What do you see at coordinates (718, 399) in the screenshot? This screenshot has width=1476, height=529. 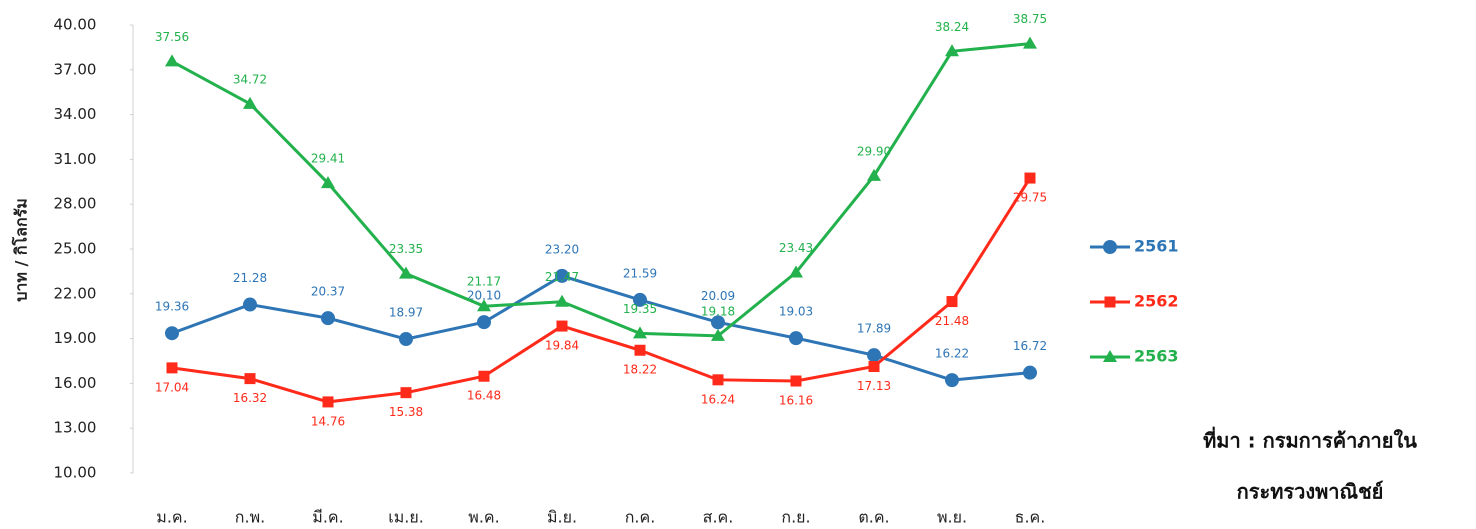 I see `value-label: 16.24` at bounding box center [718, 399].